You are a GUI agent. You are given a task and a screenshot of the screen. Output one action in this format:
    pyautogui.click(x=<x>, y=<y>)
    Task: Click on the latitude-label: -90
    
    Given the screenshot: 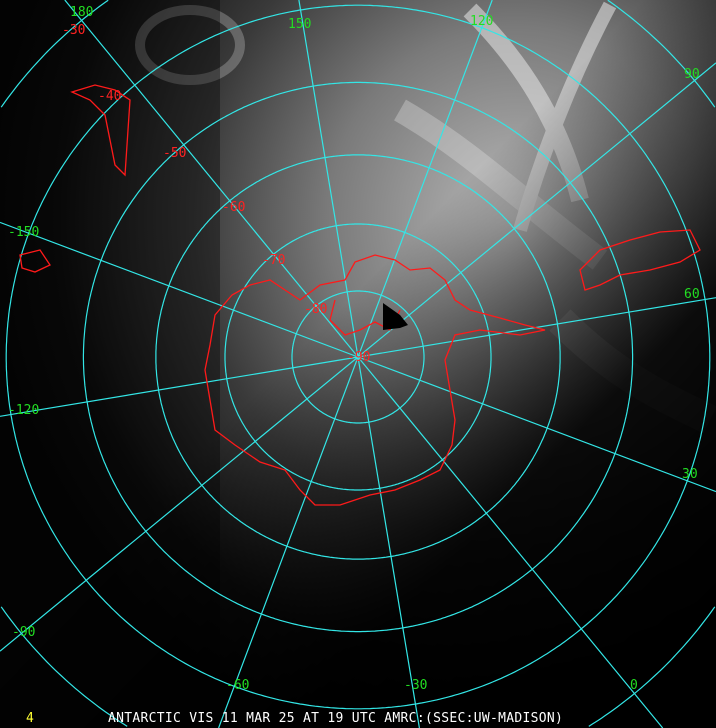 What is the action you would take?
    pyautogui.click(x=358, y=357)
    